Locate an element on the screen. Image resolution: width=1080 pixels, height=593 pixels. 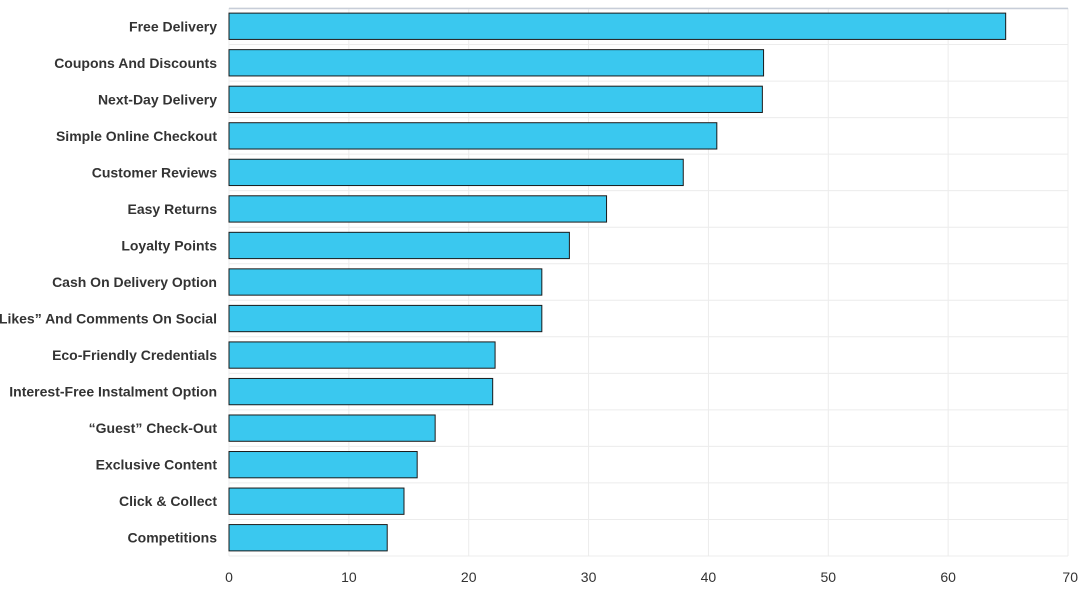
category-label: Eco-Friendly Credentials is located at coordinates (134, 355).